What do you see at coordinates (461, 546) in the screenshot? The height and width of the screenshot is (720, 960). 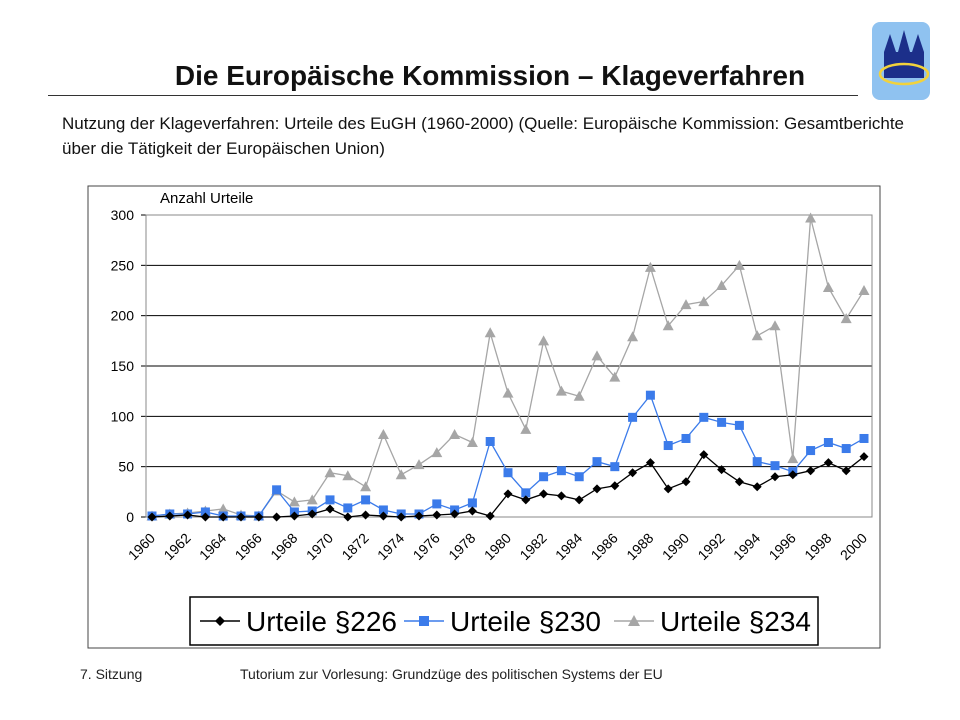 I see `x-tick-label: 1978` at bounding box center [461, 546].